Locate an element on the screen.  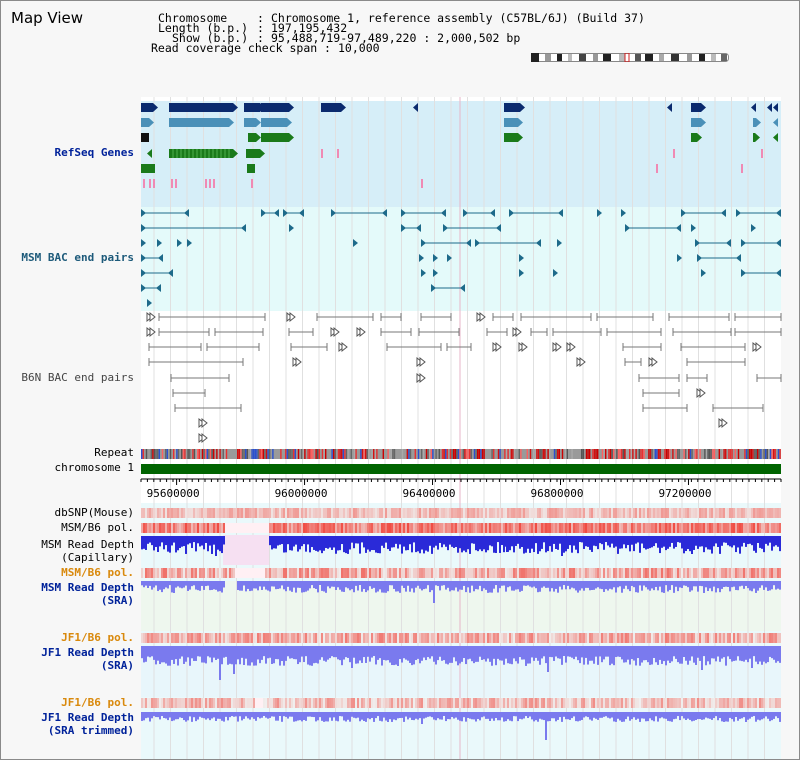
b6n-bac-end is located at coordinates (724, 423).